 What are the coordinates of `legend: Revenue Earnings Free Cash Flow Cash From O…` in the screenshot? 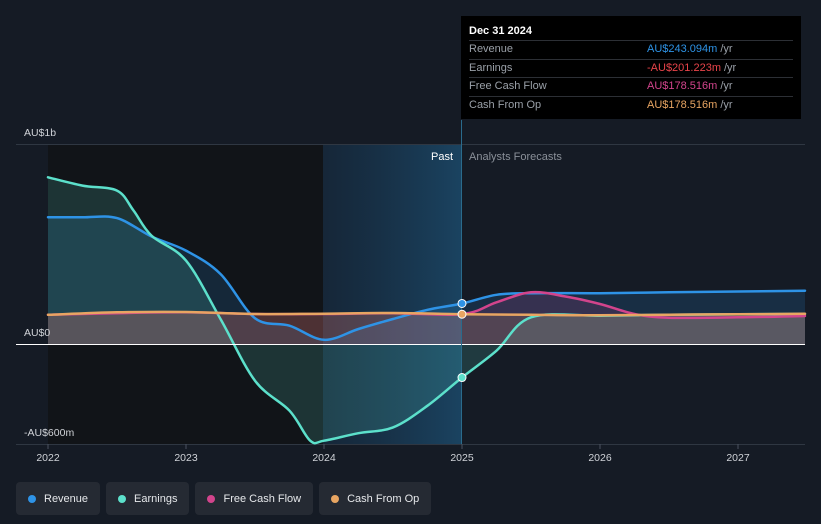 It's located at (224, 498).